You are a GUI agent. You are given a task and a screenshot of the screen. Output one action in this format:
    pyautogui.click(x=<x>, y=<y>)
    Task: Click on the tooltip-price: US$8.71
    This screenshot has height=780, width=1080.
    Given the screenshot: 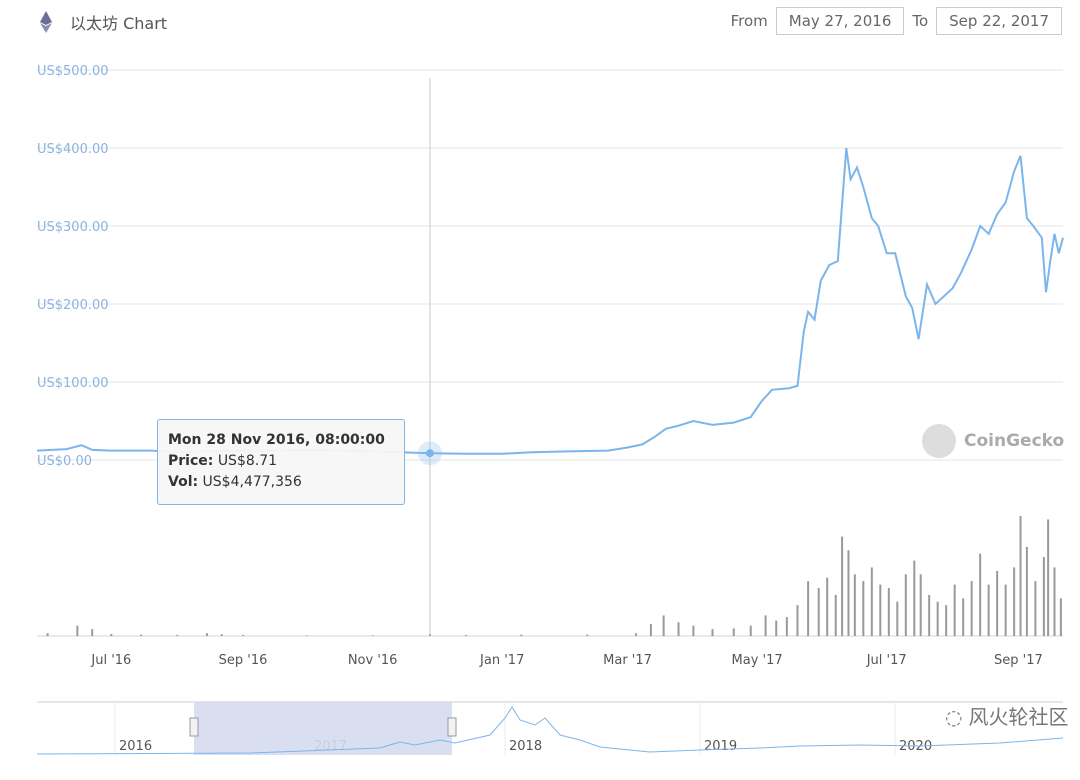 What is the action you would take?
    pyautogui.click(x=247, y=461)
    